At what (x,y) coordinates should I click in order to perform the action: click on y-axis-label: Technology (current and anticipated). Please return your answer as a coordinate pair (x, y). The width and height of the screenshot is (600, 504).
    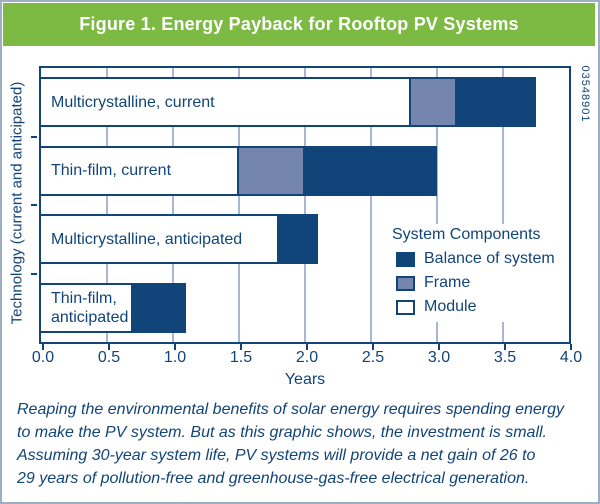
    Looking at the image, I should click on (17, 203).